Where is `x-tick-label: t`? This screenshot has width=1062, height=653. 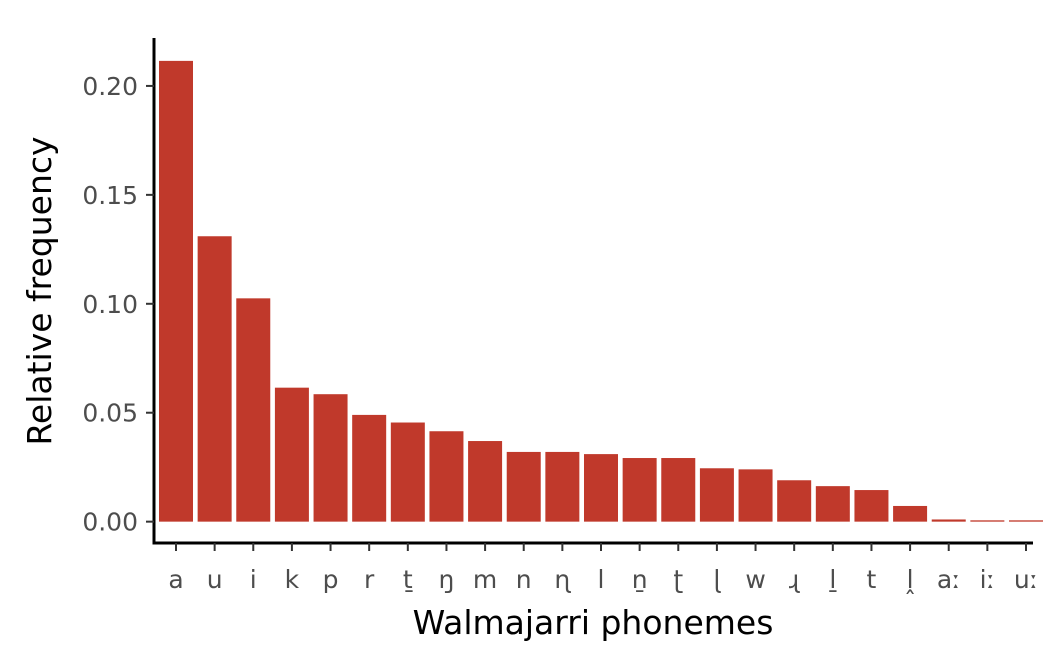 x-tick-label: t is located at coordinates (872, 579).